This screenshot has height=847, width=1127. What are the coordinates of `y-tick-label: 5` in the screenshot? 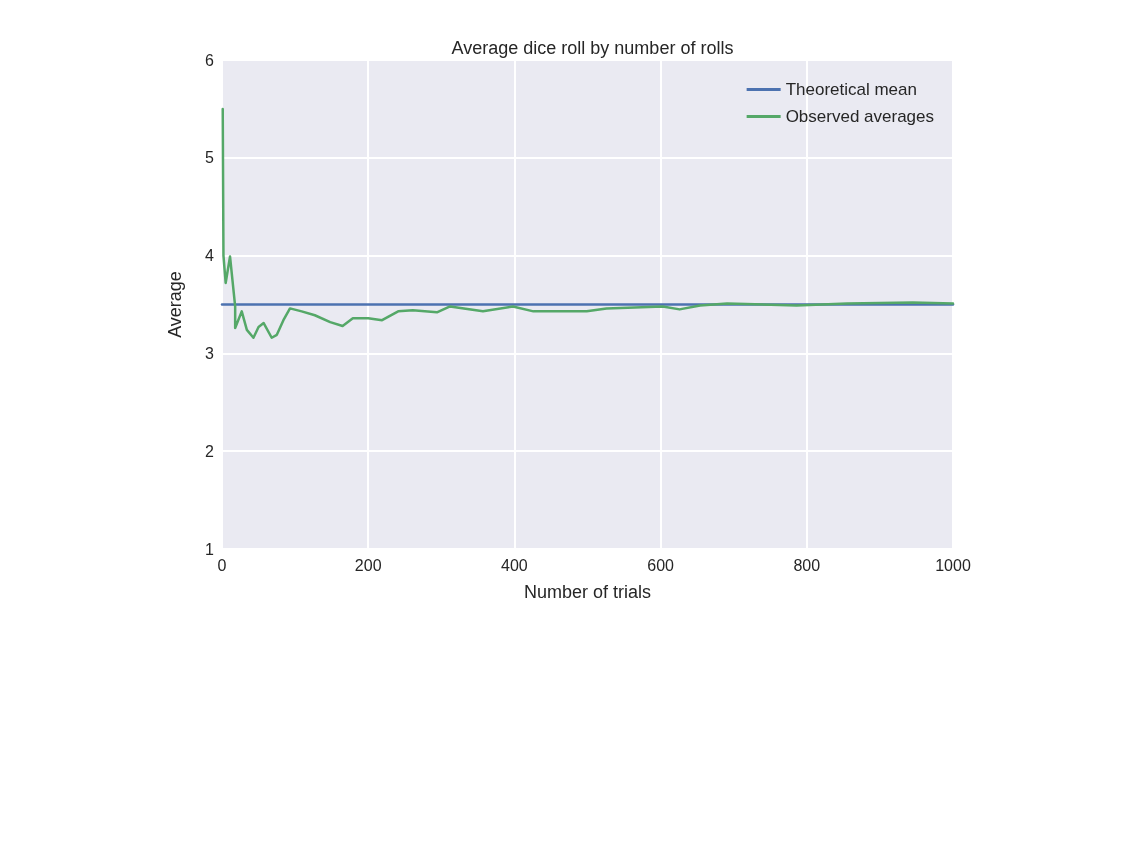 It's located at (210, 158).